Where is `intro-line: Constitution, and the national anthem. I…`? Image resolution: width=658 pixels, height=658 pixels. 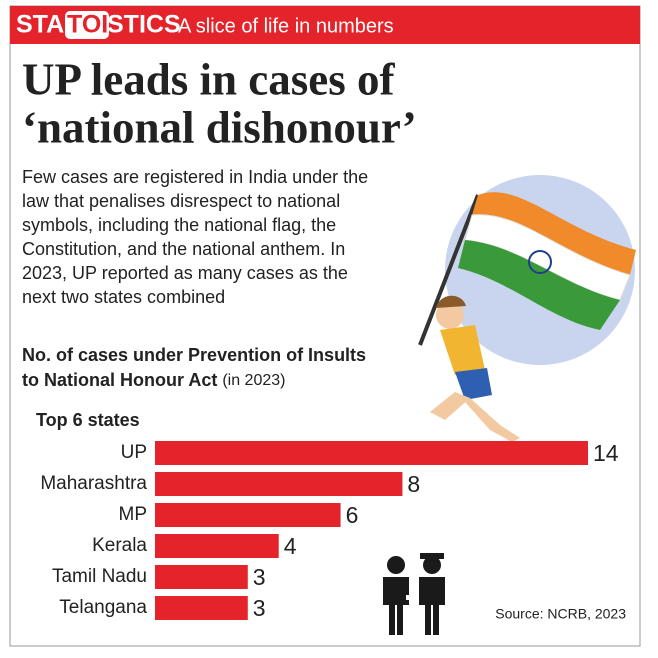 intro-line: Constitution, and the national anthem. I… is located at coordinates (183, 249).